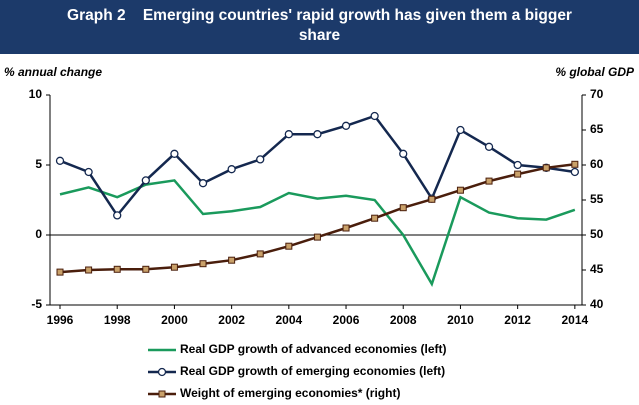 The width and height of the screenshot is (639, 405). Describe the element at coordinates (346, 320) in the screenshot. I see `x-tick-label: 2006` at that location.